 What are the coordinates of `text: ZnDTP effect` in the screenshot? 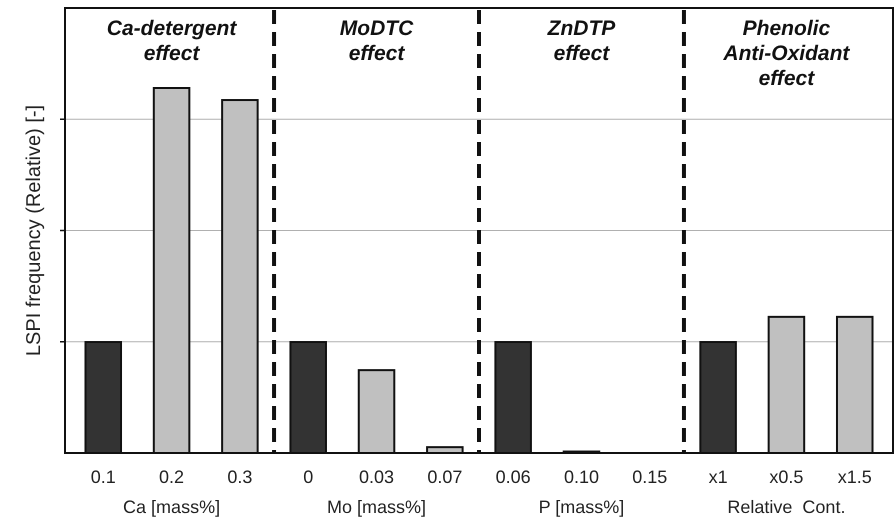 It's located at (581, 41).